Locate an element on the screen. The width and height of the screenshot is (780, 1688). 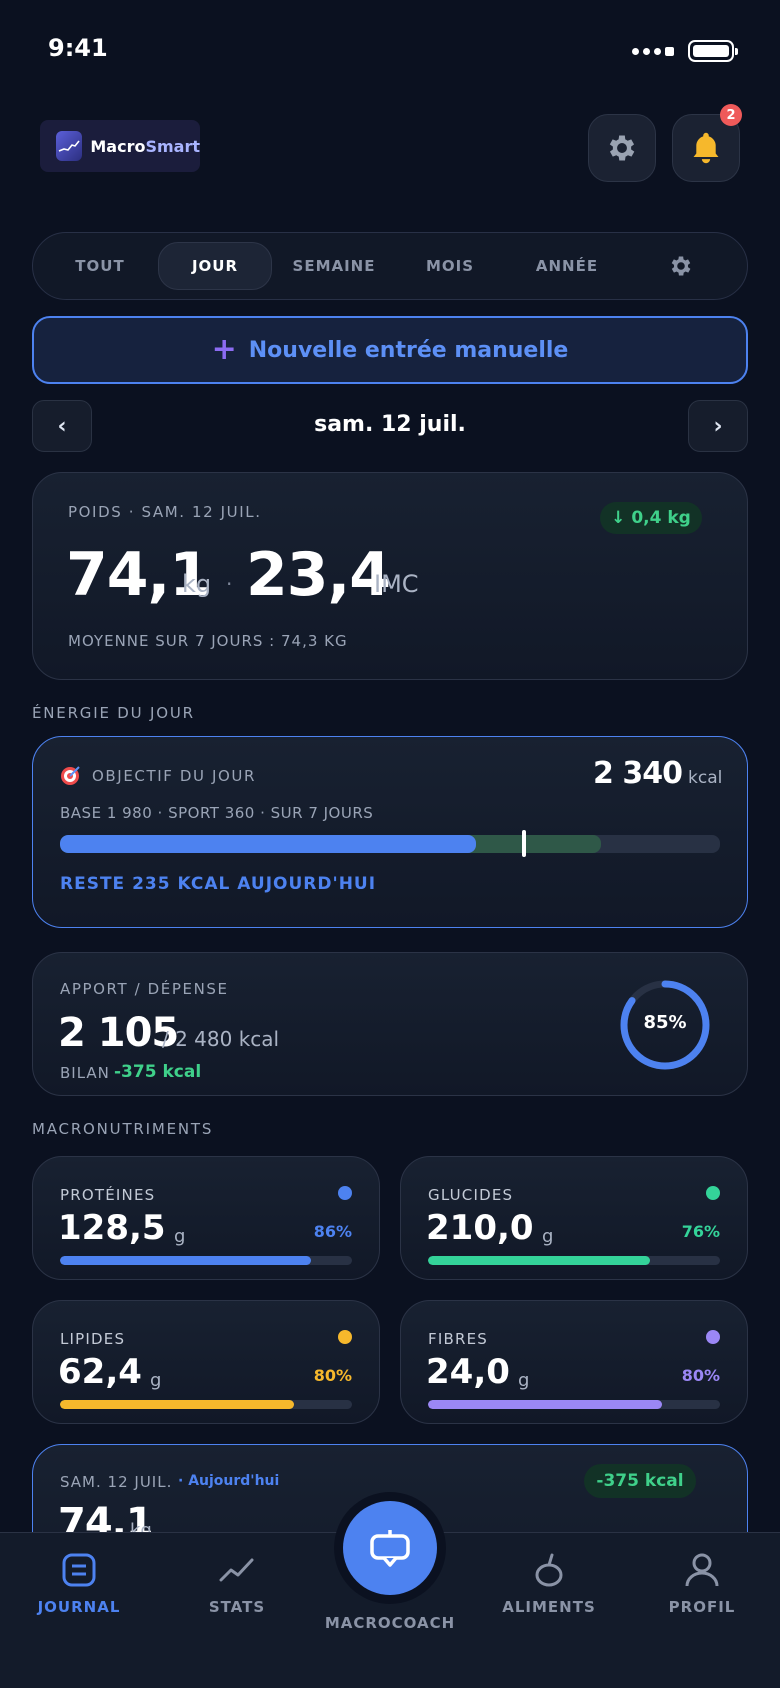
new-entry-label: Nouvelle entrée manuelle is located at coordinates (408, 350).